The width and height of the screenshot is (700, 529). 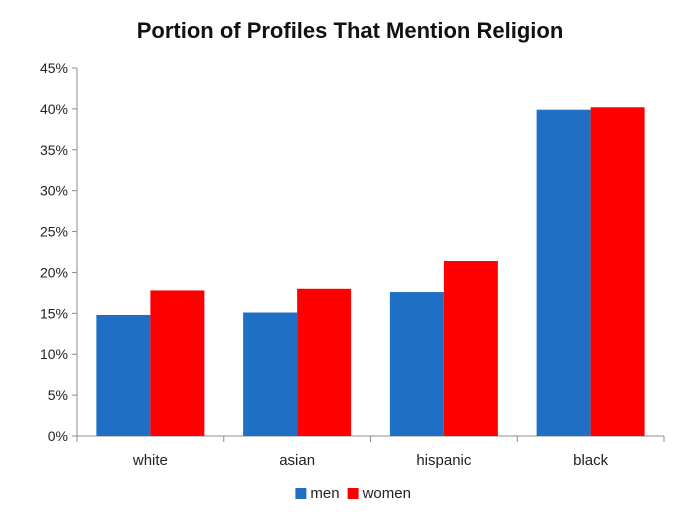 What do you see at coordinates (123, 375) in the screenshot?
I see `bar-men-white` at bounding box center [123, 375].